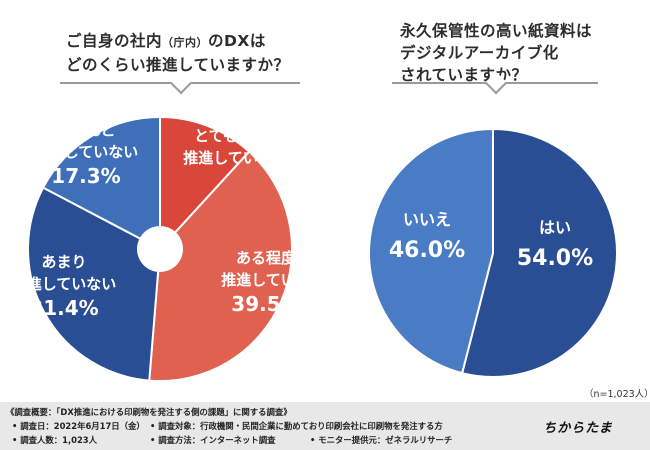 The image size is (650, 450). I want to click on footer-survey-target: • 調査対象：行政機関・民間企業に勤めており印刷会社に印刷物を発注する方, so click(296, 426).